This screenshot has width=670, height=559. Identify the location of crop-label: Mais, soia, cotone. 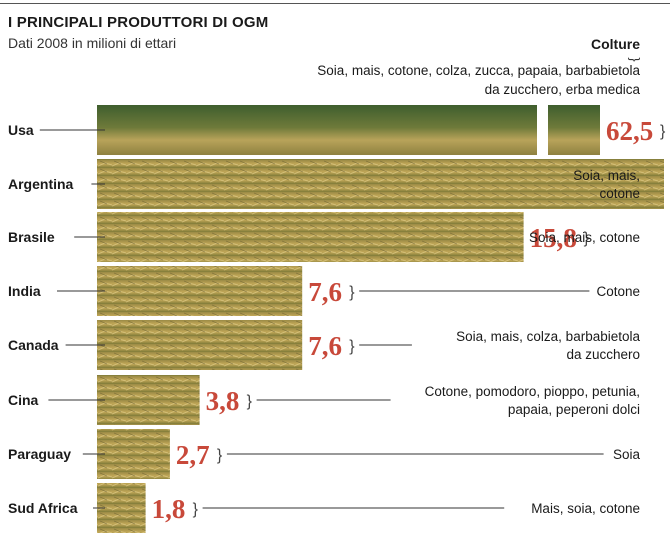
(585, 508).